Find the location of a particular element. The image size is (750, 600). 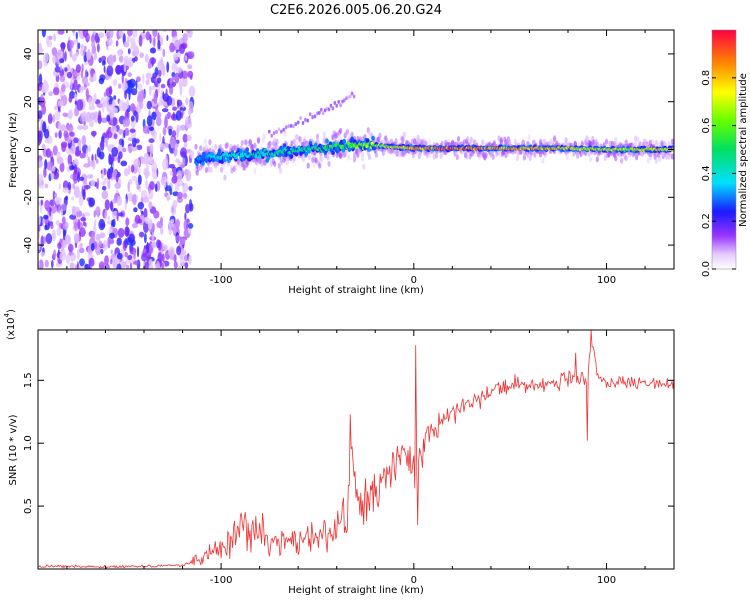

colorbar-tick-label: 0.4 is located at coordinates (706, 173).